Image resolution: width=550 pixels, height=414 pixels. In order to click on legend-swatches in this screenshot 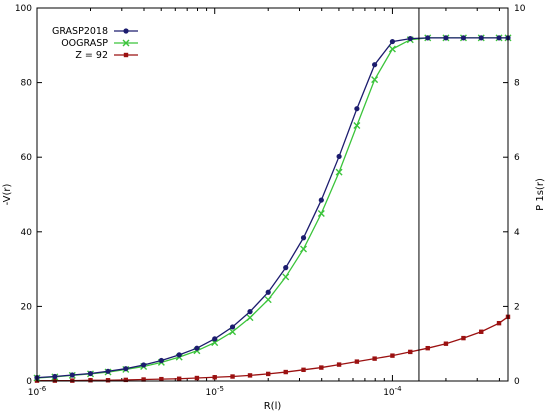, I will do `click(126, 43)`.